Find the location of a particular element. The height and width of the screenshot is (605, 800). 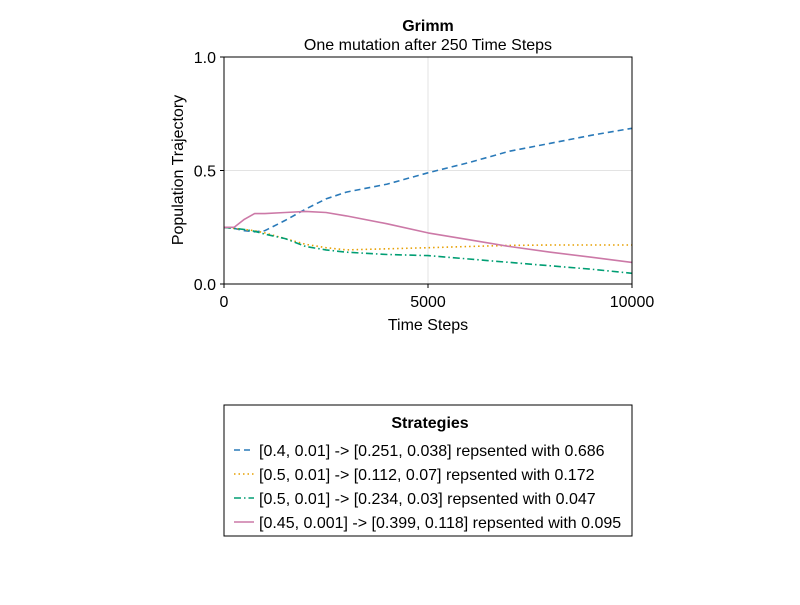

x-tick-label: 0 is located at coordinates (224, 302).